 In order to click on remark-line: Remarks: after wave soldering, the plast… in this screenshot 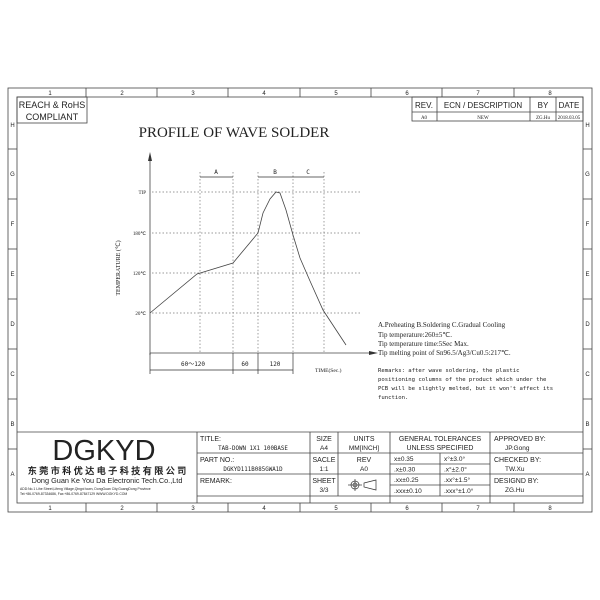, I will do `click(448, 371)`.